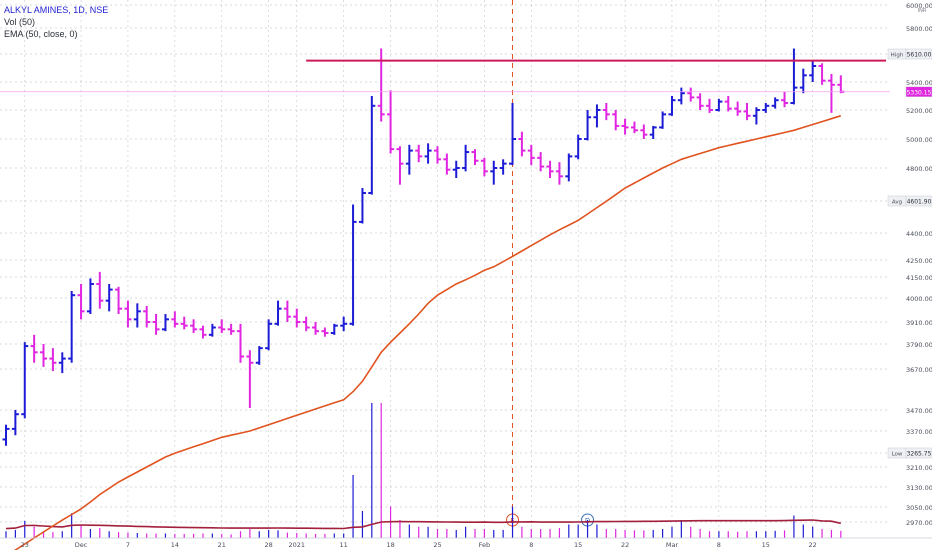 The width and height of the screenshot is (932, 550). What do you see at coordinates (922, 11) in the screenshot?
I see `currency-label: INR` at bounding box center [922, 11].